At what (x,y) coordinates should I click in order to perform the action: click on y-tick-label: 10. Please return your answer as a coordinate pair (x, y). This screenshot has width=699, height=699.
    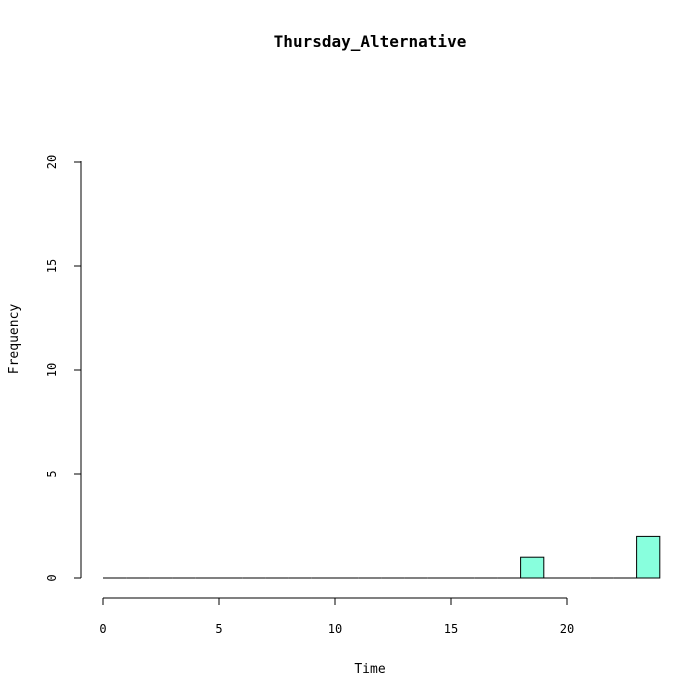
    Looking at the image, I should click on (52, 370).